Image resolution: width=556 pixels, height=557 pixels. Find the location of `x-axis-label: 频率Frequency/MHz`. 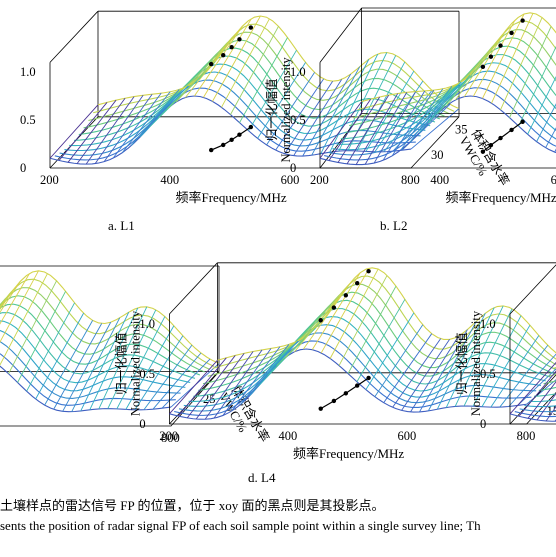

x-axis-label: 频率Frequency/MHz is located at coordinates (231, 197).